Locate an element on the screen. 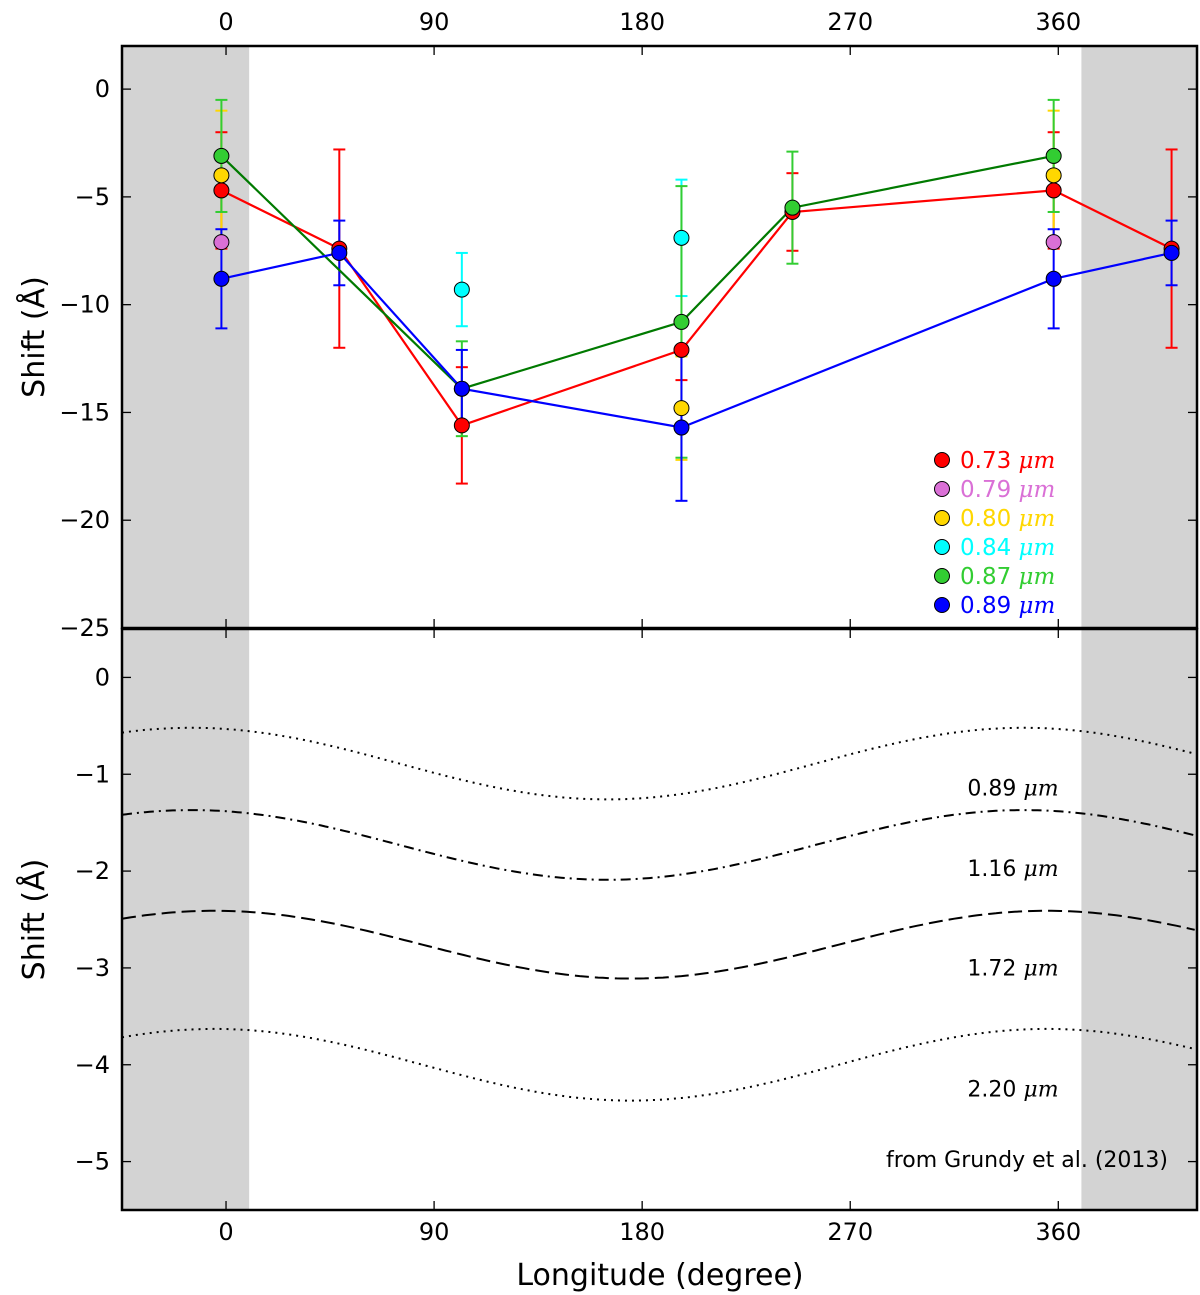 The height and width of the screenshot is (1295, 1200). y-tick-label: −1 is located at coordinates (92, 774).